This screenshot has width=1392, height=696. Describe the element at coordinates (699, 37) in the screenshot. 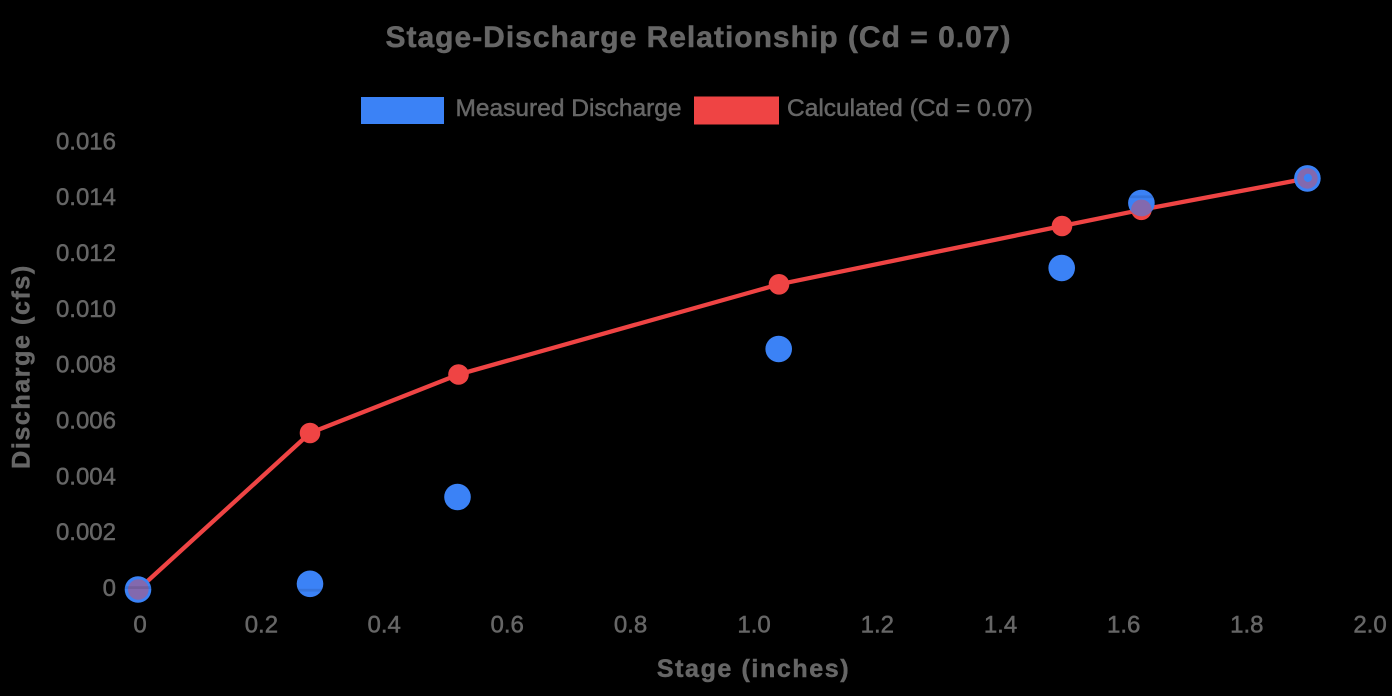

I see `svg-text:Stage-Discharge Relationship (: Stage-Discharge Relationship (Cd = 0.07)` at that location.